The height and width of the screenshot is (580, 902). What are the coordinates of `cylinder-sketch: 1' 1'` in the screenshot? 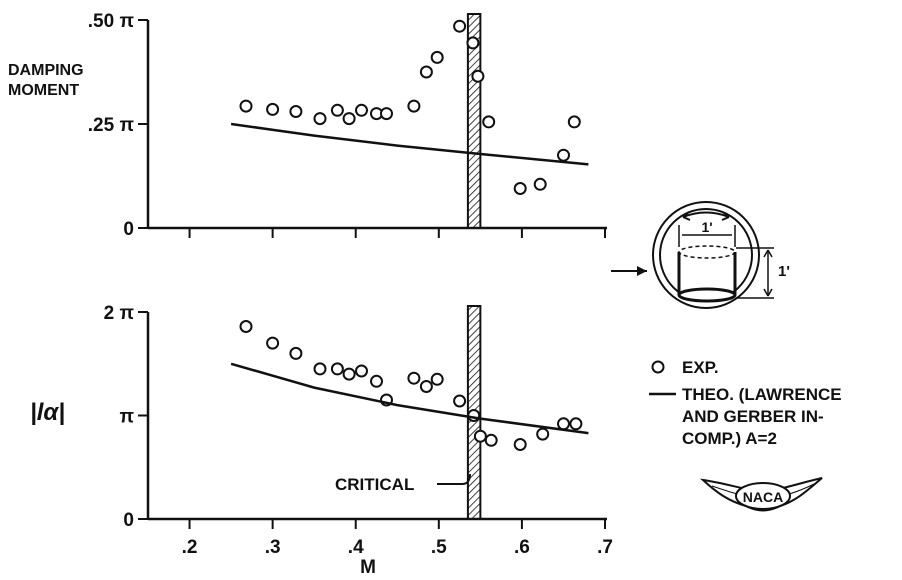 It's located at (700, 255).